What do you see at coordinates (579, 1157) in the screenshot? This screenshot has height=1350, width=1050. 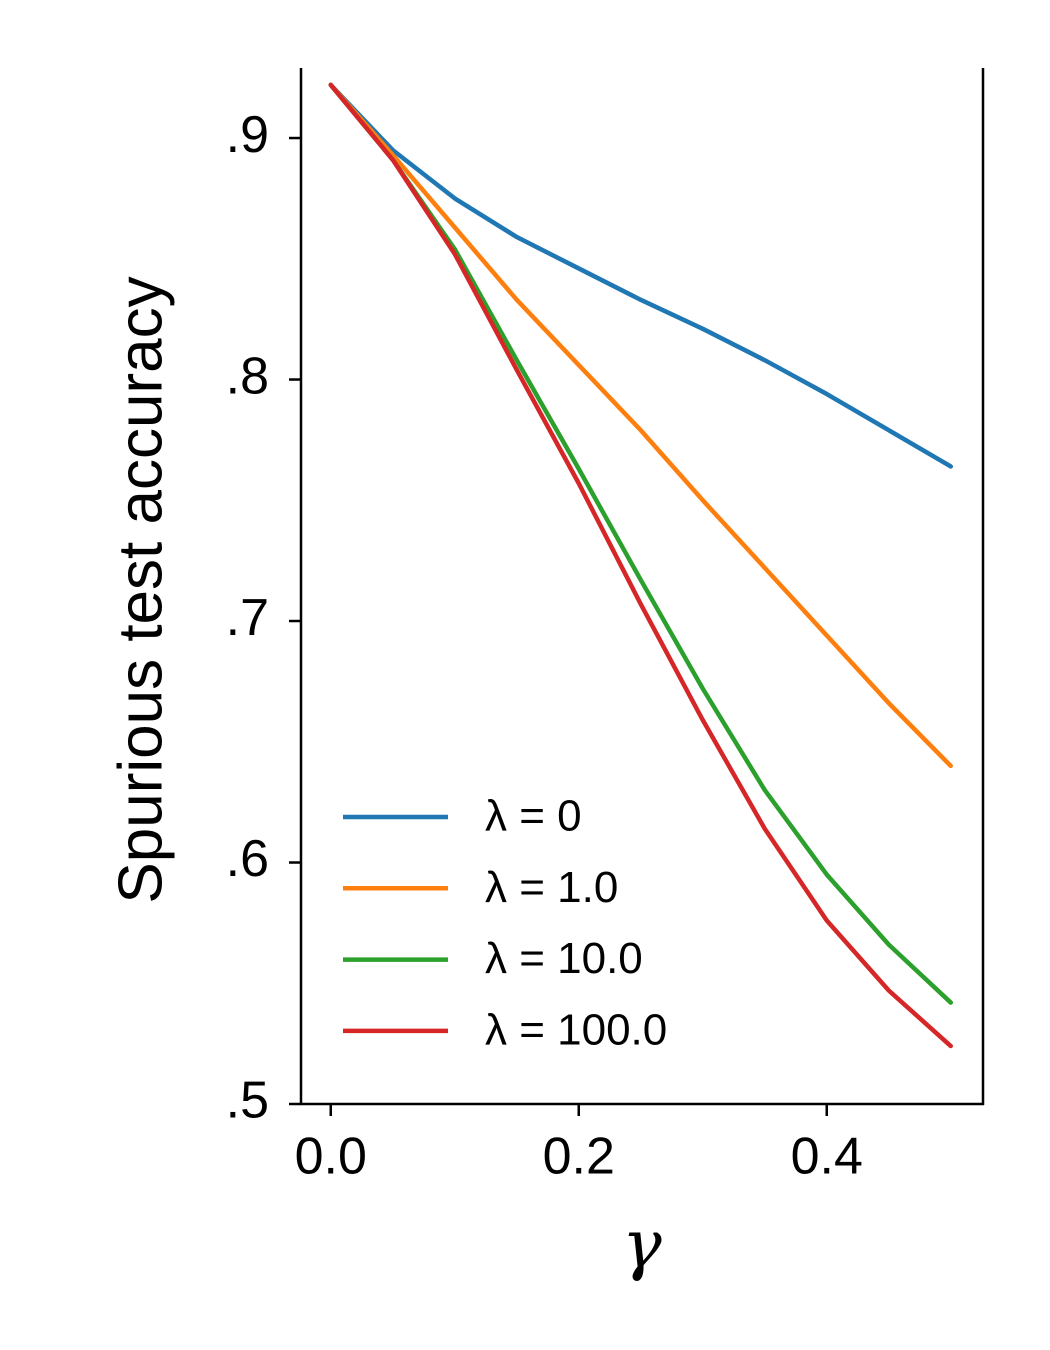 I see `x-tick-label: 0.2` at bounding box center [579, 1157].